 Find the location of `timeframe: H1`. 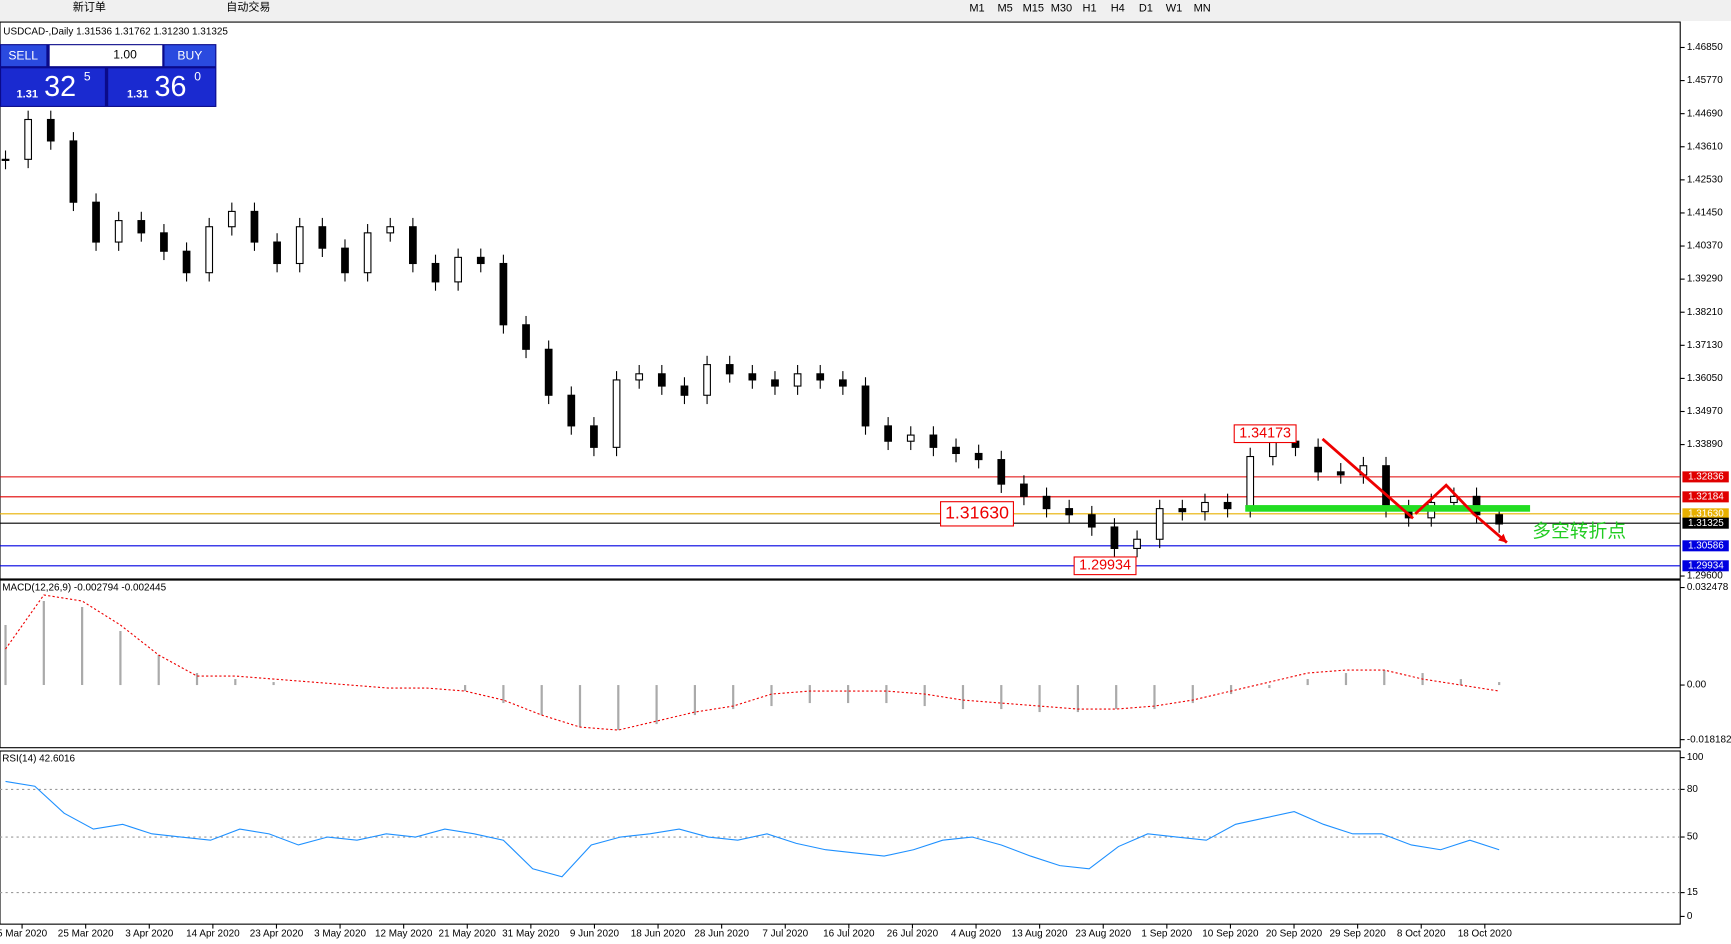

timeframe: H1 is located at coordinates (1090, 9).